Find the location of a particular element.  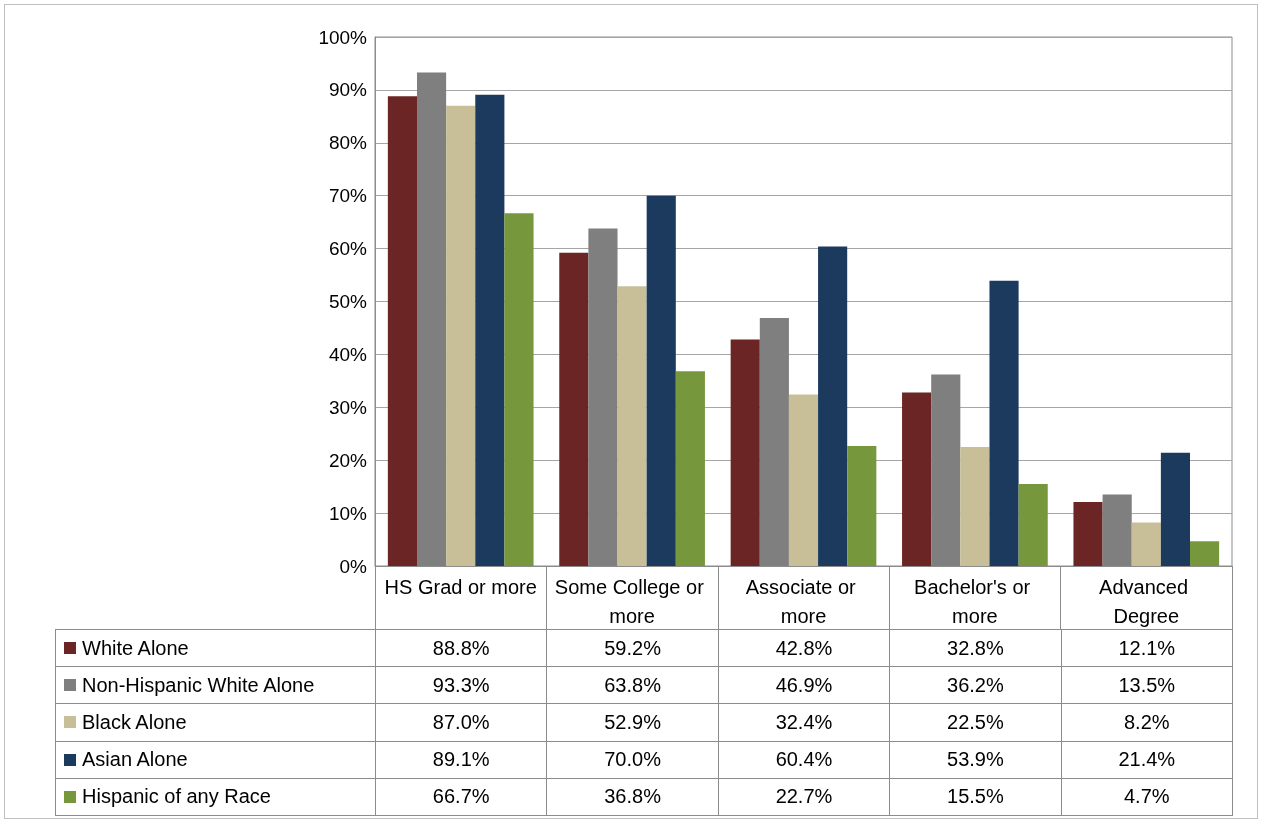

data-label: 12.1% is located at coordinates (1146, 648).